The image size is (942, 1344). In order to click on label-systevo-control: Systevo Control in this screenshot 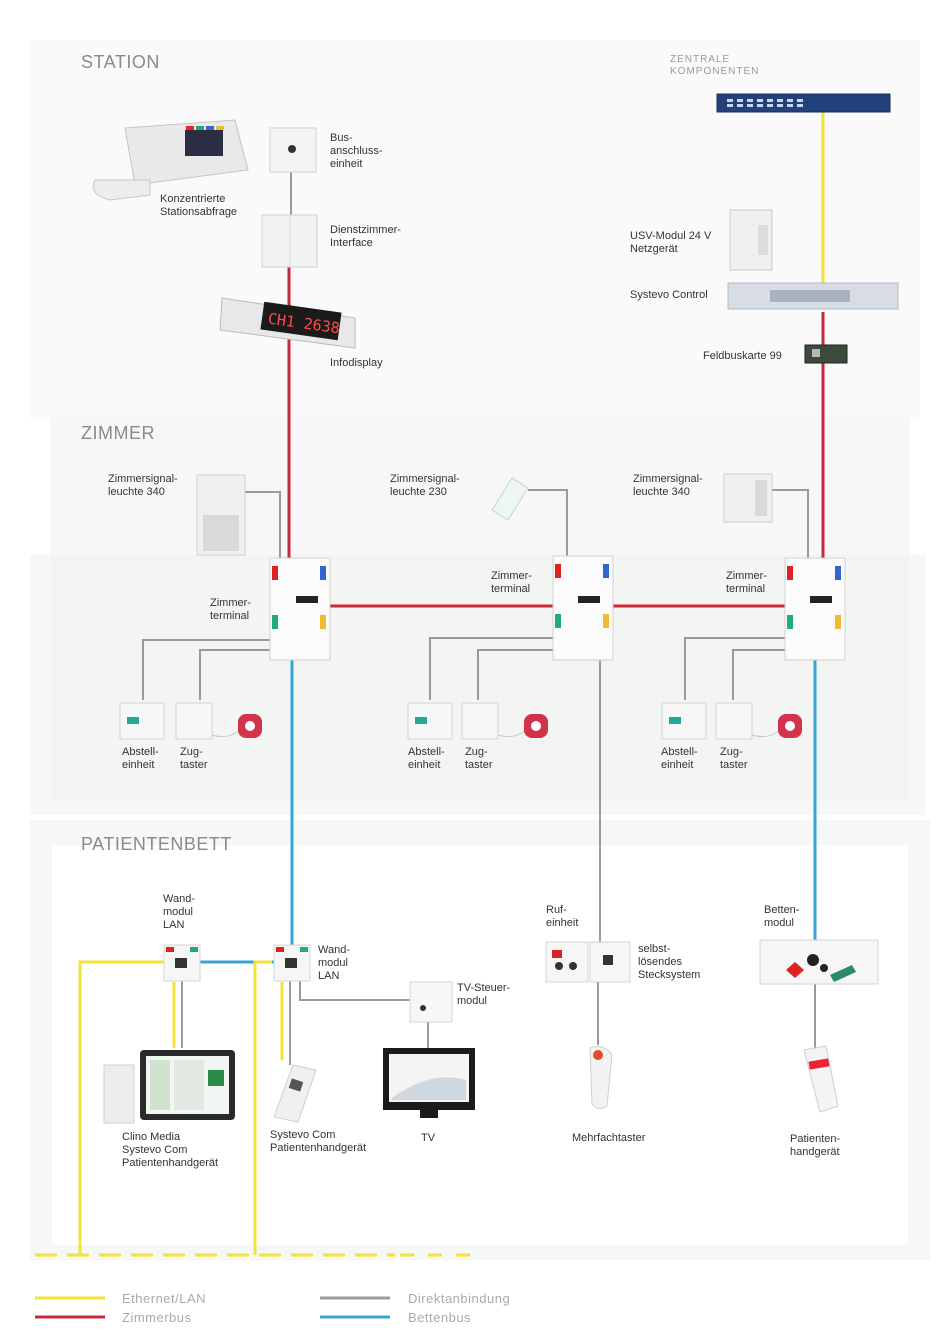, I will do `click(669, 295)`.